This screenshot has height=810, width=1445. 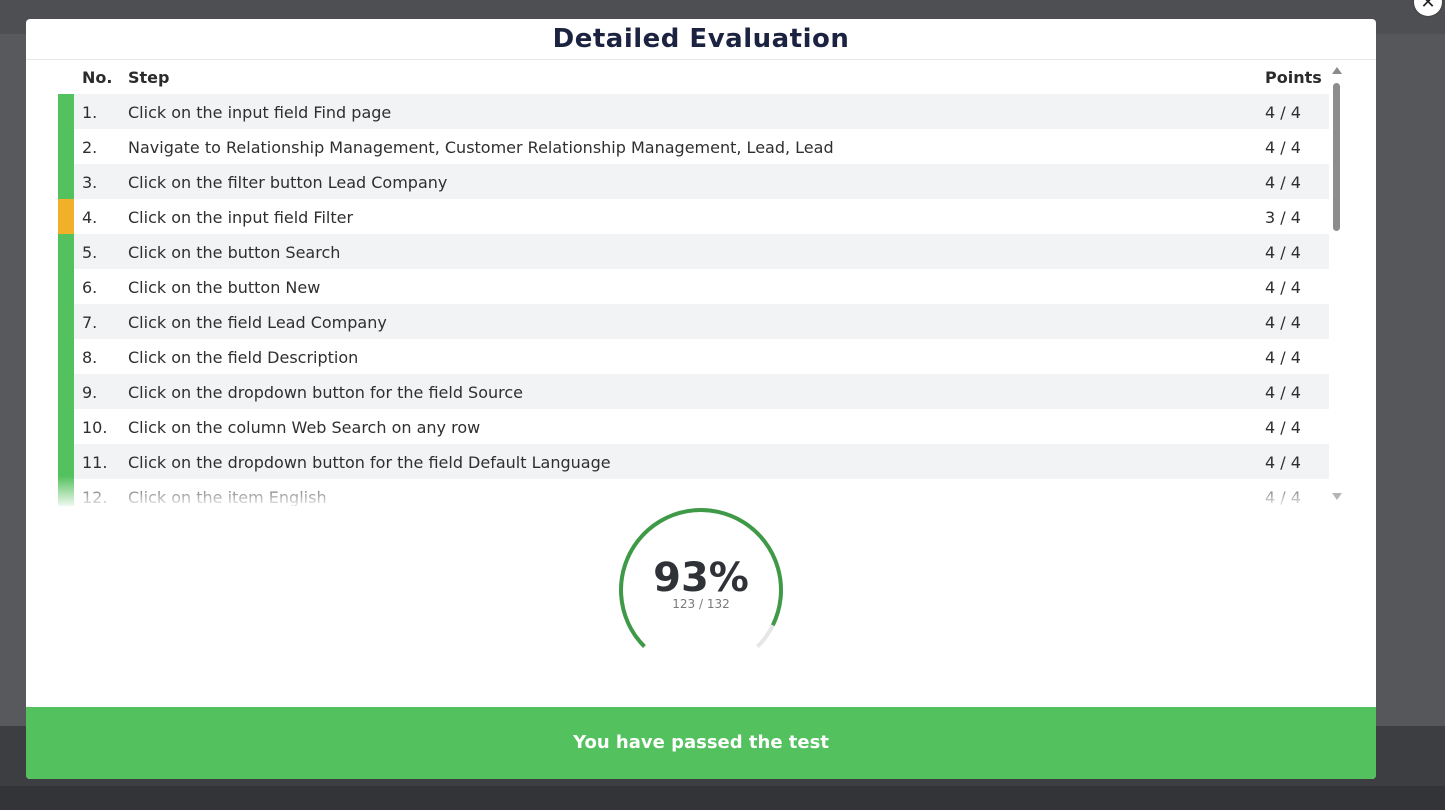 I want to click on row-number: 4., so click(x=90, y=217).